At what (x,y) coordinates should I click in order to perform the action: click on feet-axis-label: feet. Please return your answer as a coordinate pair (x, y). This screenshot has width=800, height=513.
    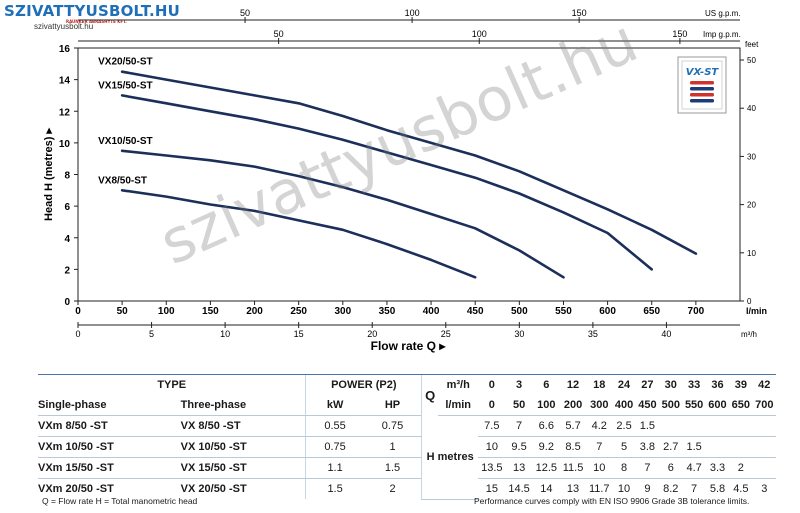
    Looking at the image, I should click on (752, 44).